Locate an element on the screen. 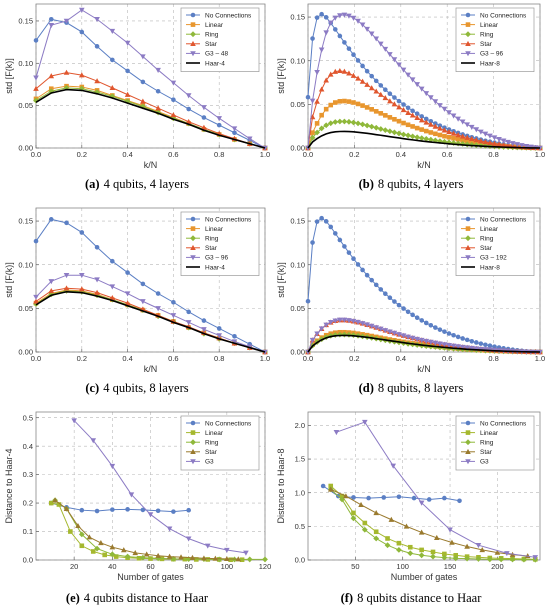 Image resolution: width=550 pixels, height=612 pixels. y-tick-label: 0.00 is located at coordinates (297, 148).